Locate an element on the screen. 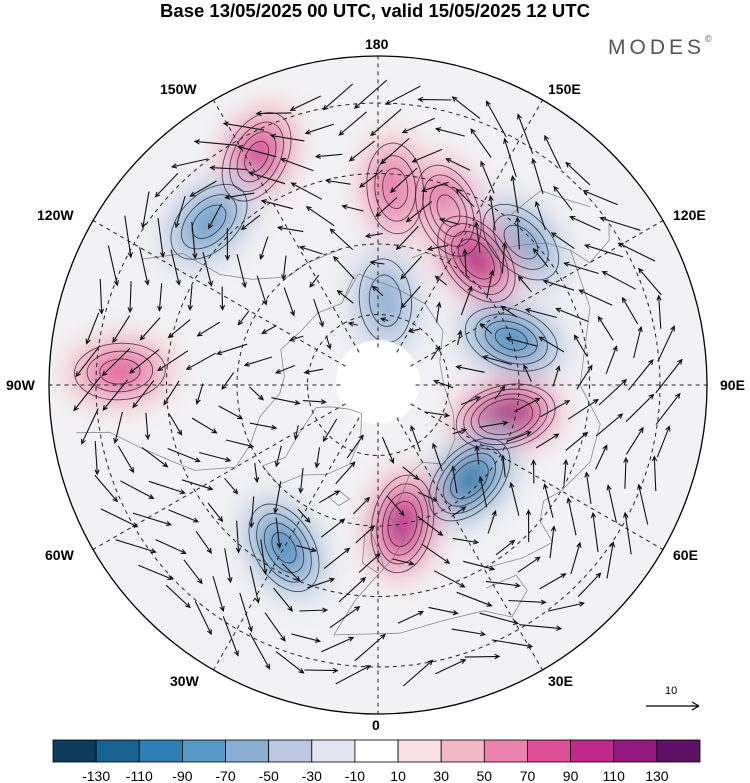 Image resolution: width=750 pixels, height=783 pixels. colorbar-tick-label: 130 is located at coordinates (657, 775).